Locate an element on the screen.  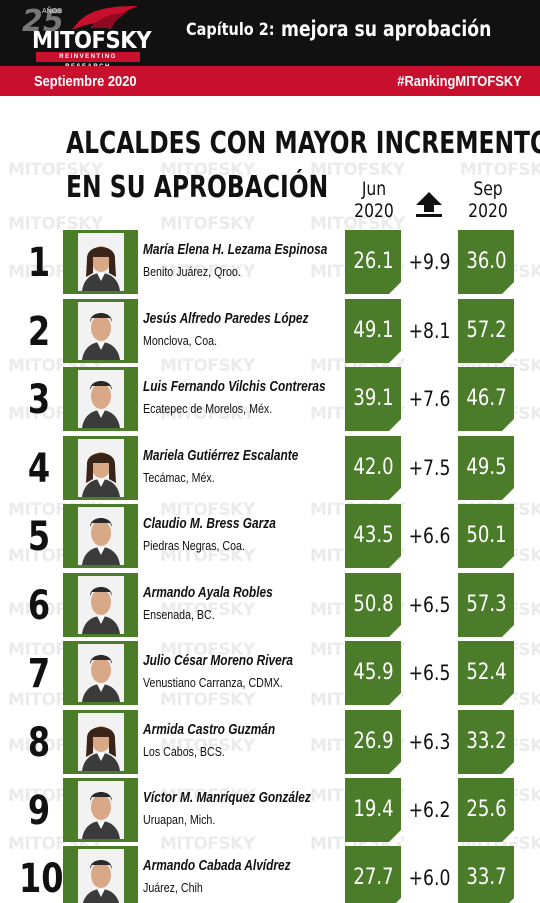
mayor-name: Armando Ayala Robles is located at coordinates (208, 593).